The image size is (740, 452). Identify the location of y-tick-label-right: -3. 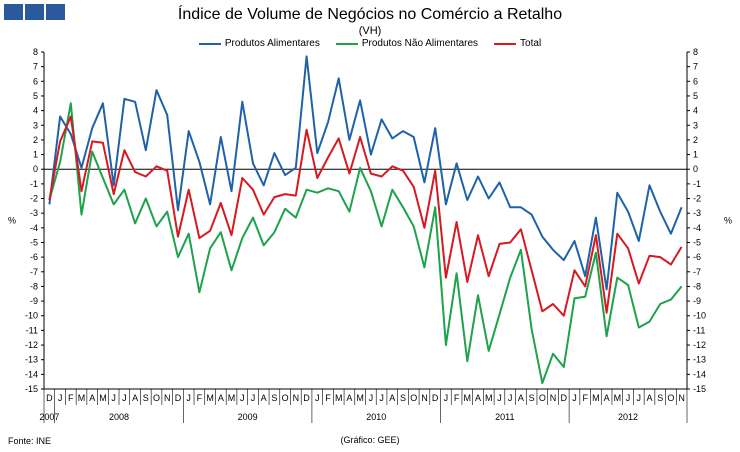
(697, 213).